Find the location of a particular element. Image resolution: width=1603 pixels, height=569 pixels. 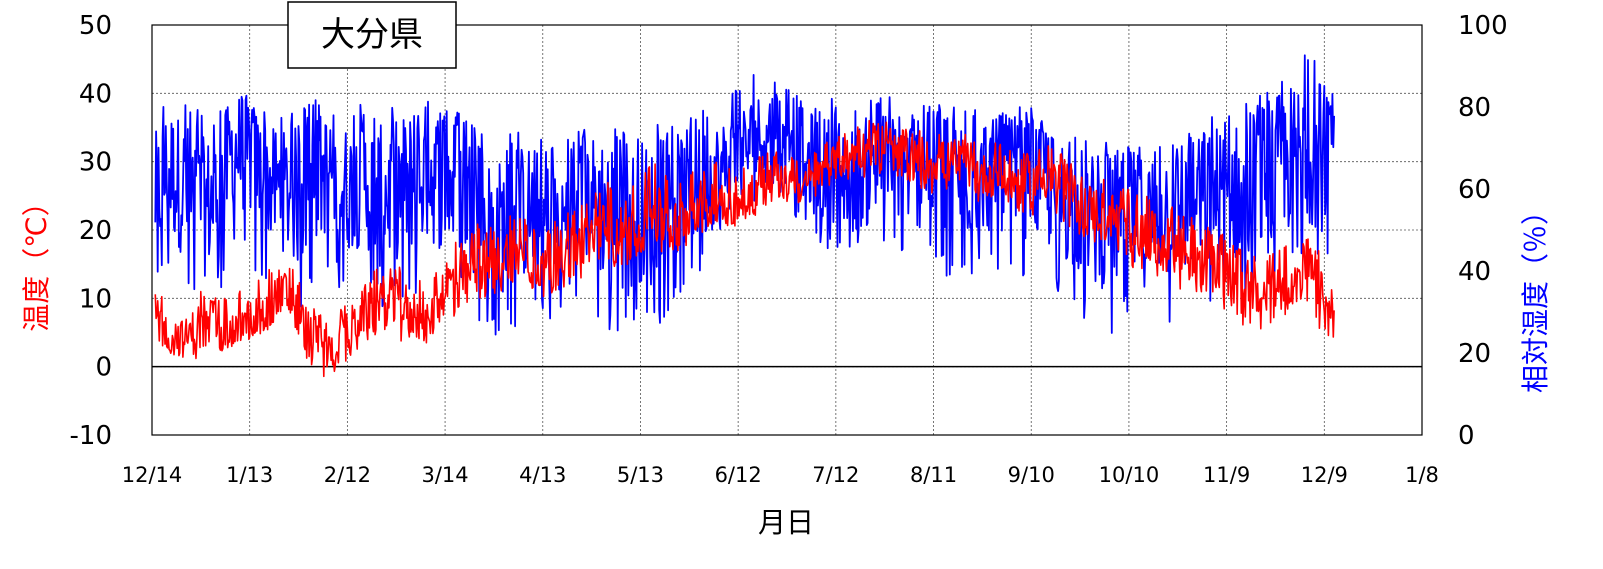

x-tick-label: 9/10 is located at coordinates (1031, 475).